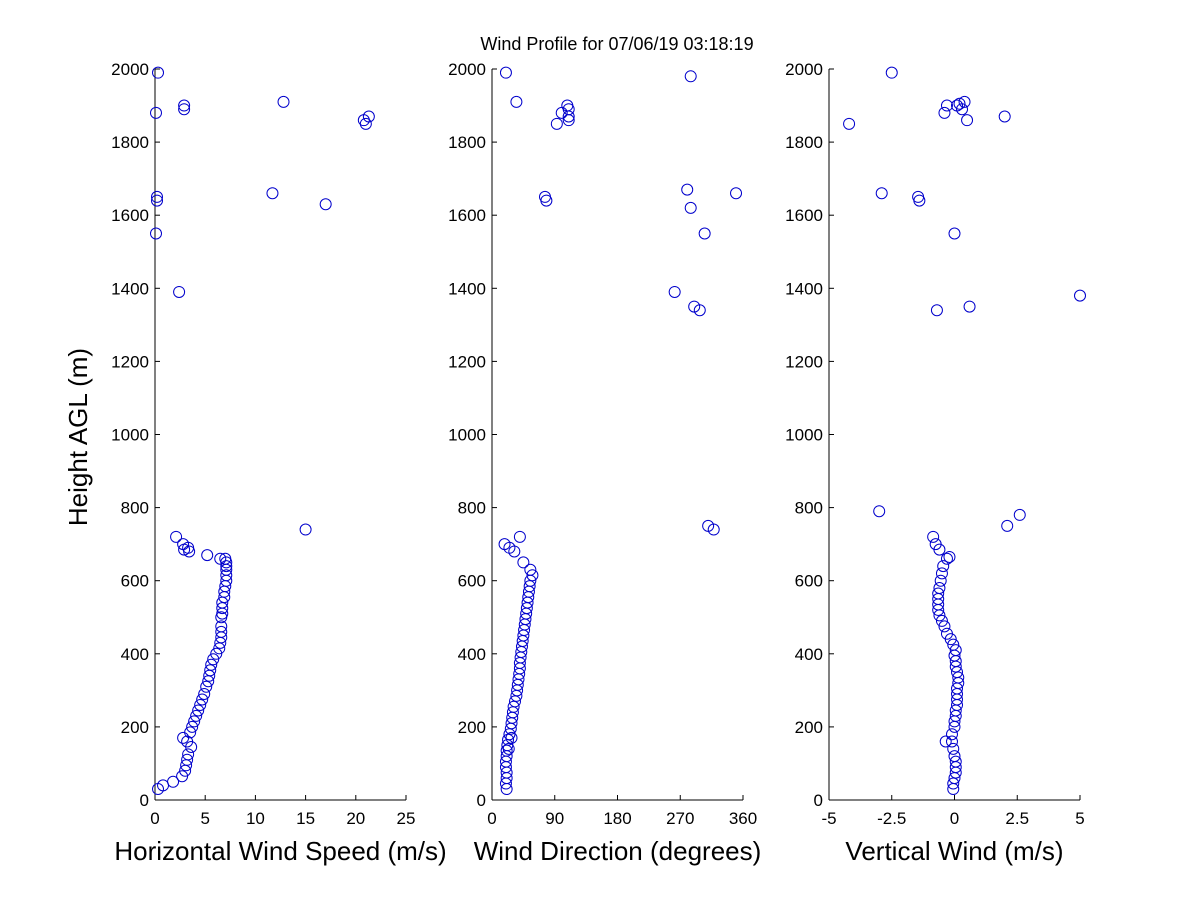 Image resolution: width=1200 pixels, height=905 pixels. I want to click on x-tick-label: 90, so click(554, 818).